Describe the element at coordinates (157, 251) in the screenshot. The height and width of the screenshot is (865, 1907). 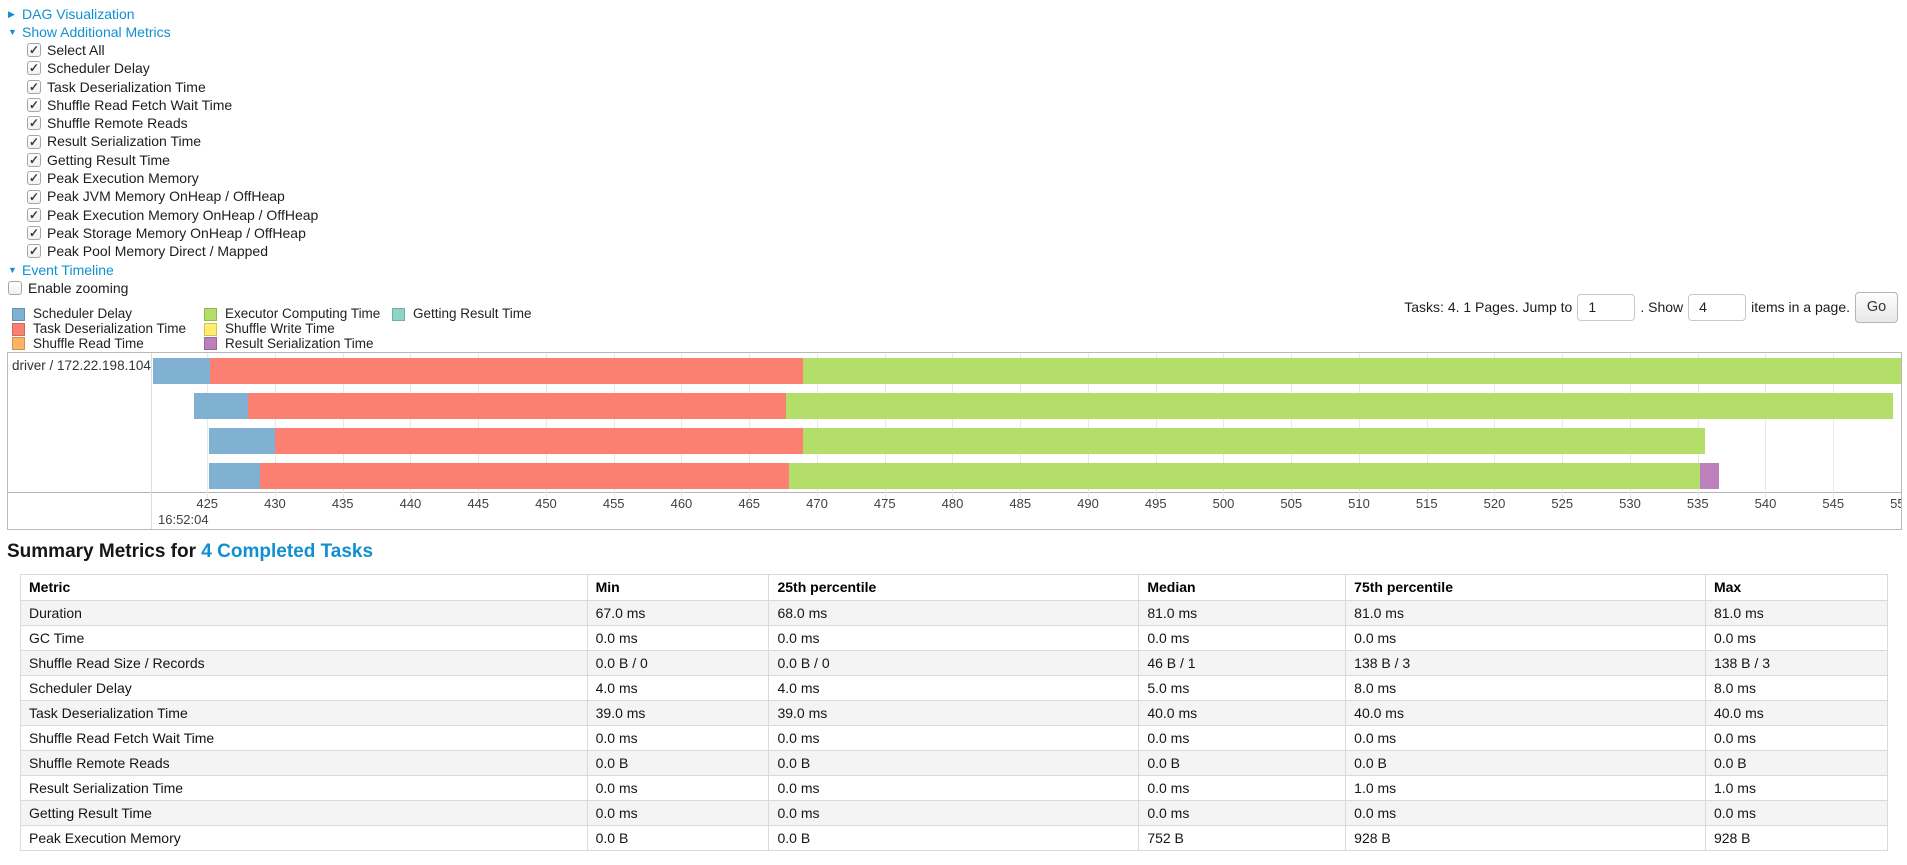
I see `metric-checkbox-label: Peak Pool Memory Direct / Mapped` at that location.